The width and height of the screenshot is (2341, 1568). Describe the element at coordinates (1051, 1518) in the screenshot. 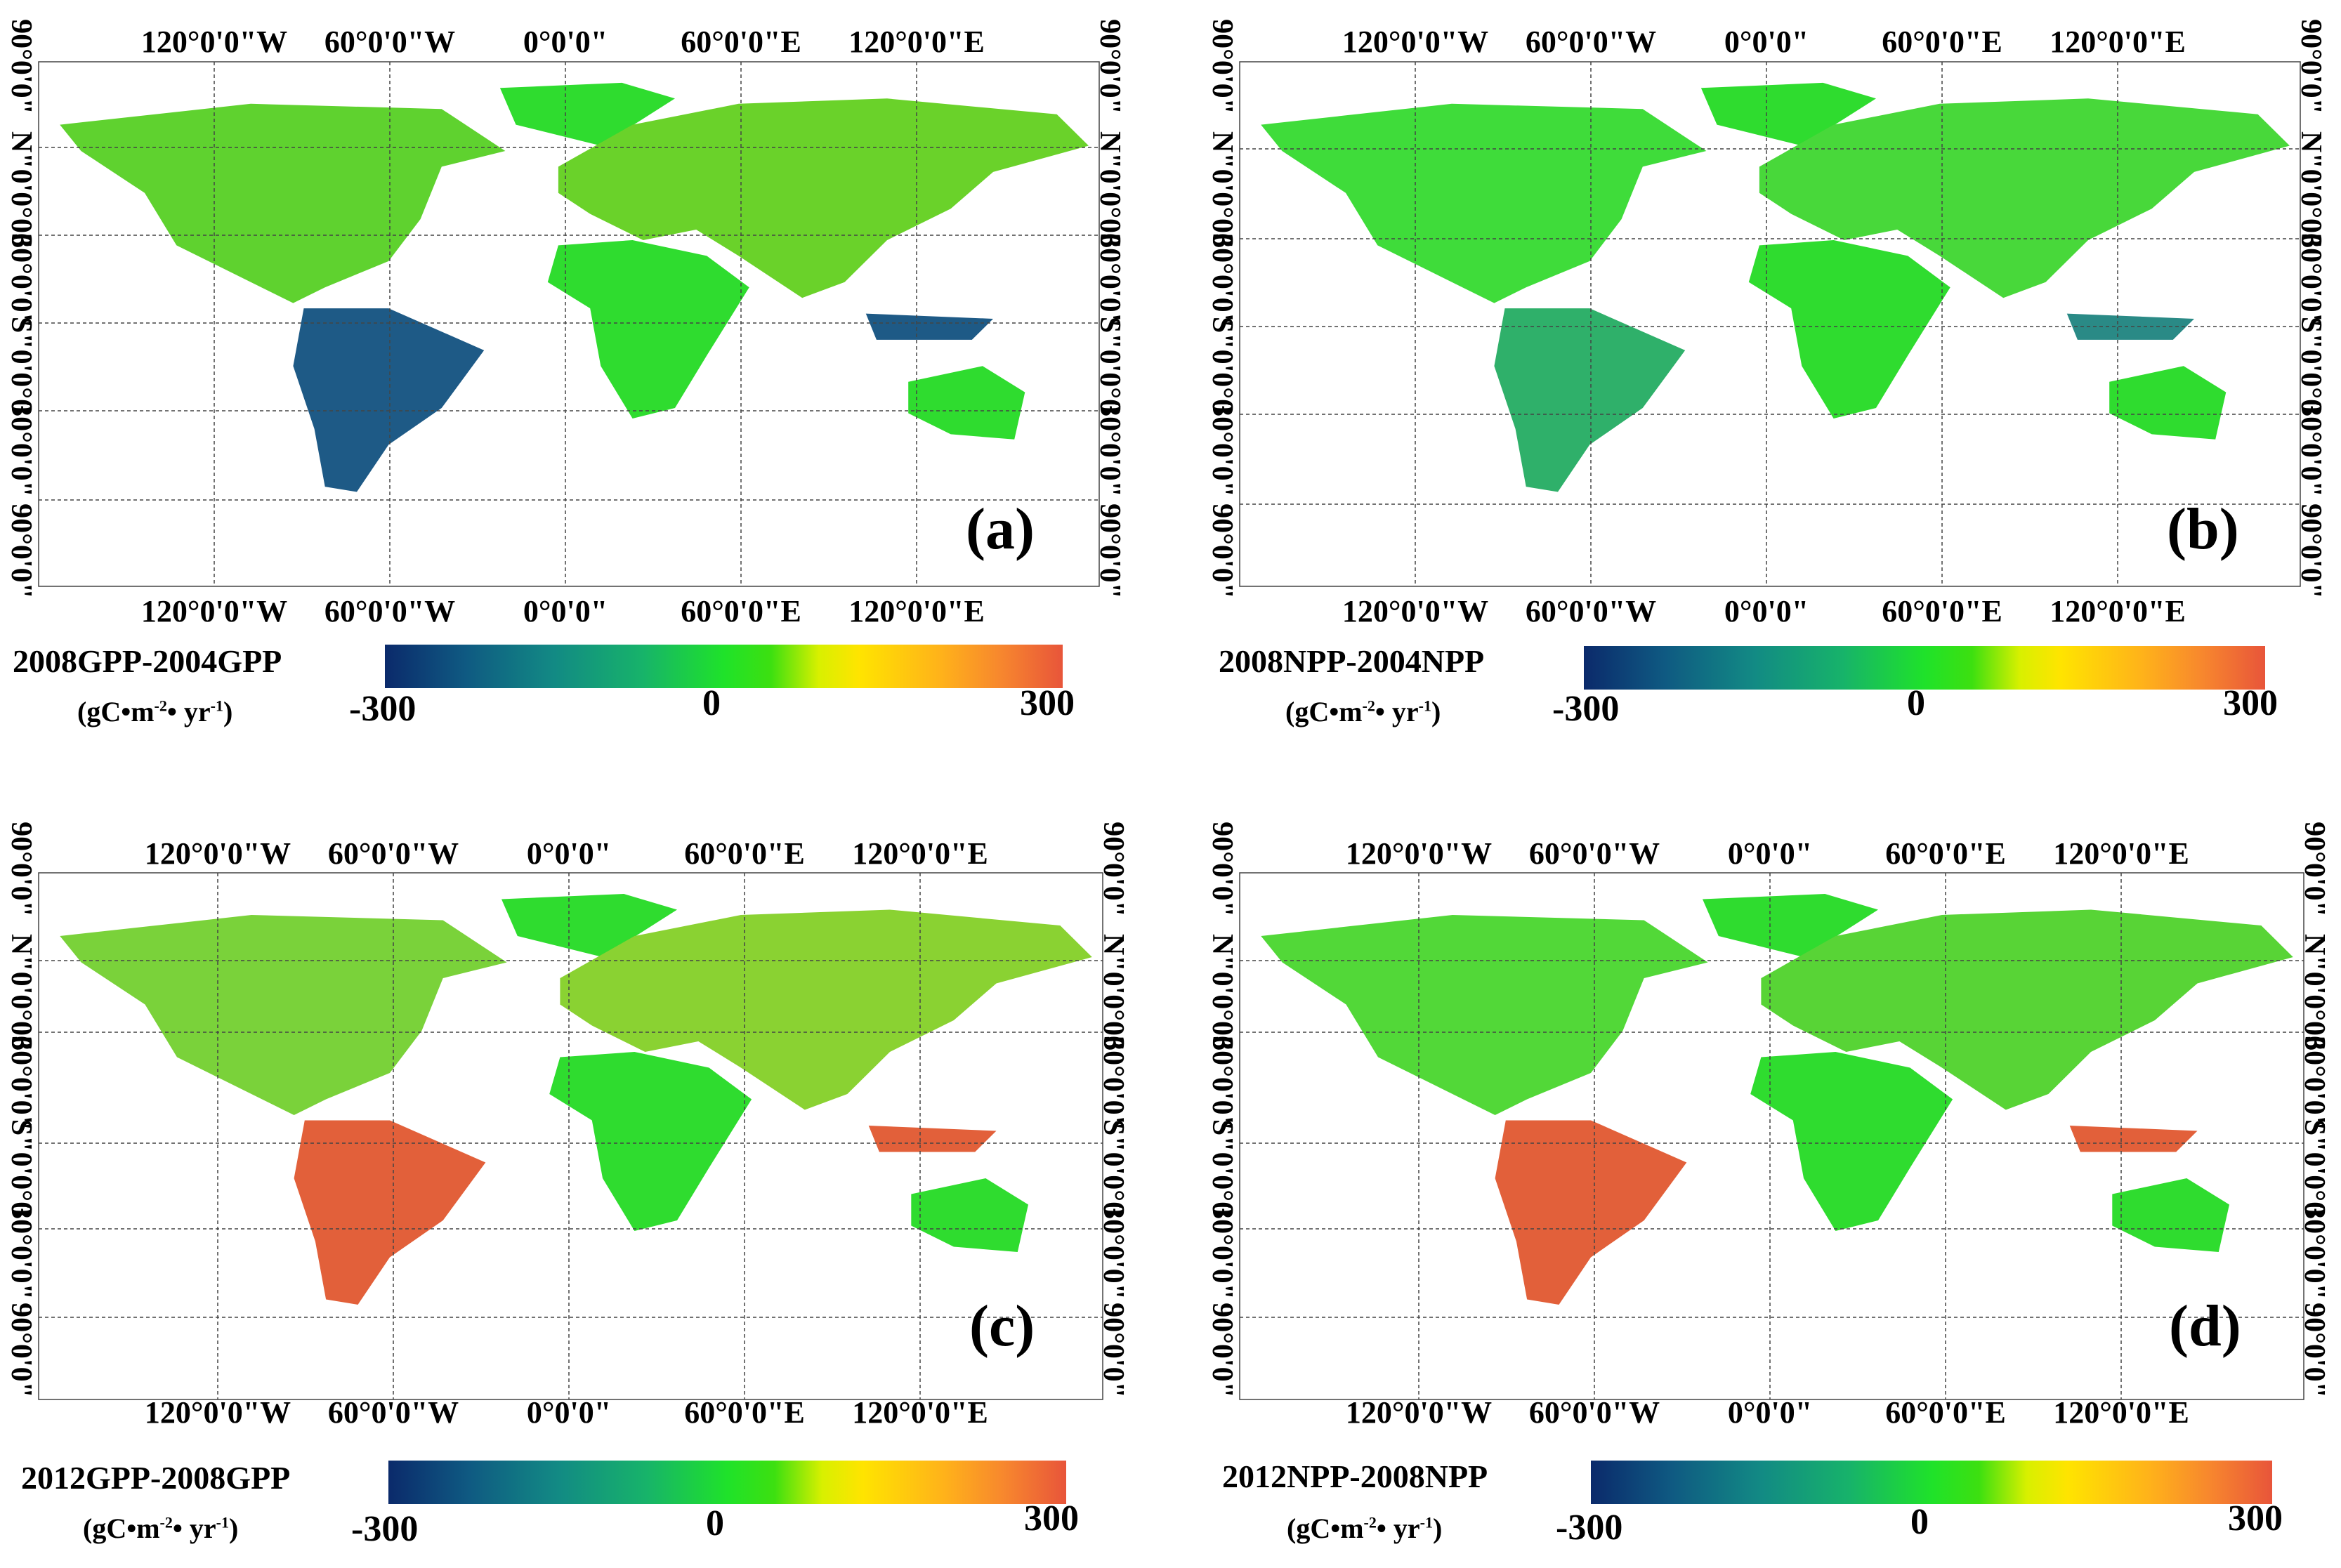

I see `colorbar-max-label: 300` at that location.